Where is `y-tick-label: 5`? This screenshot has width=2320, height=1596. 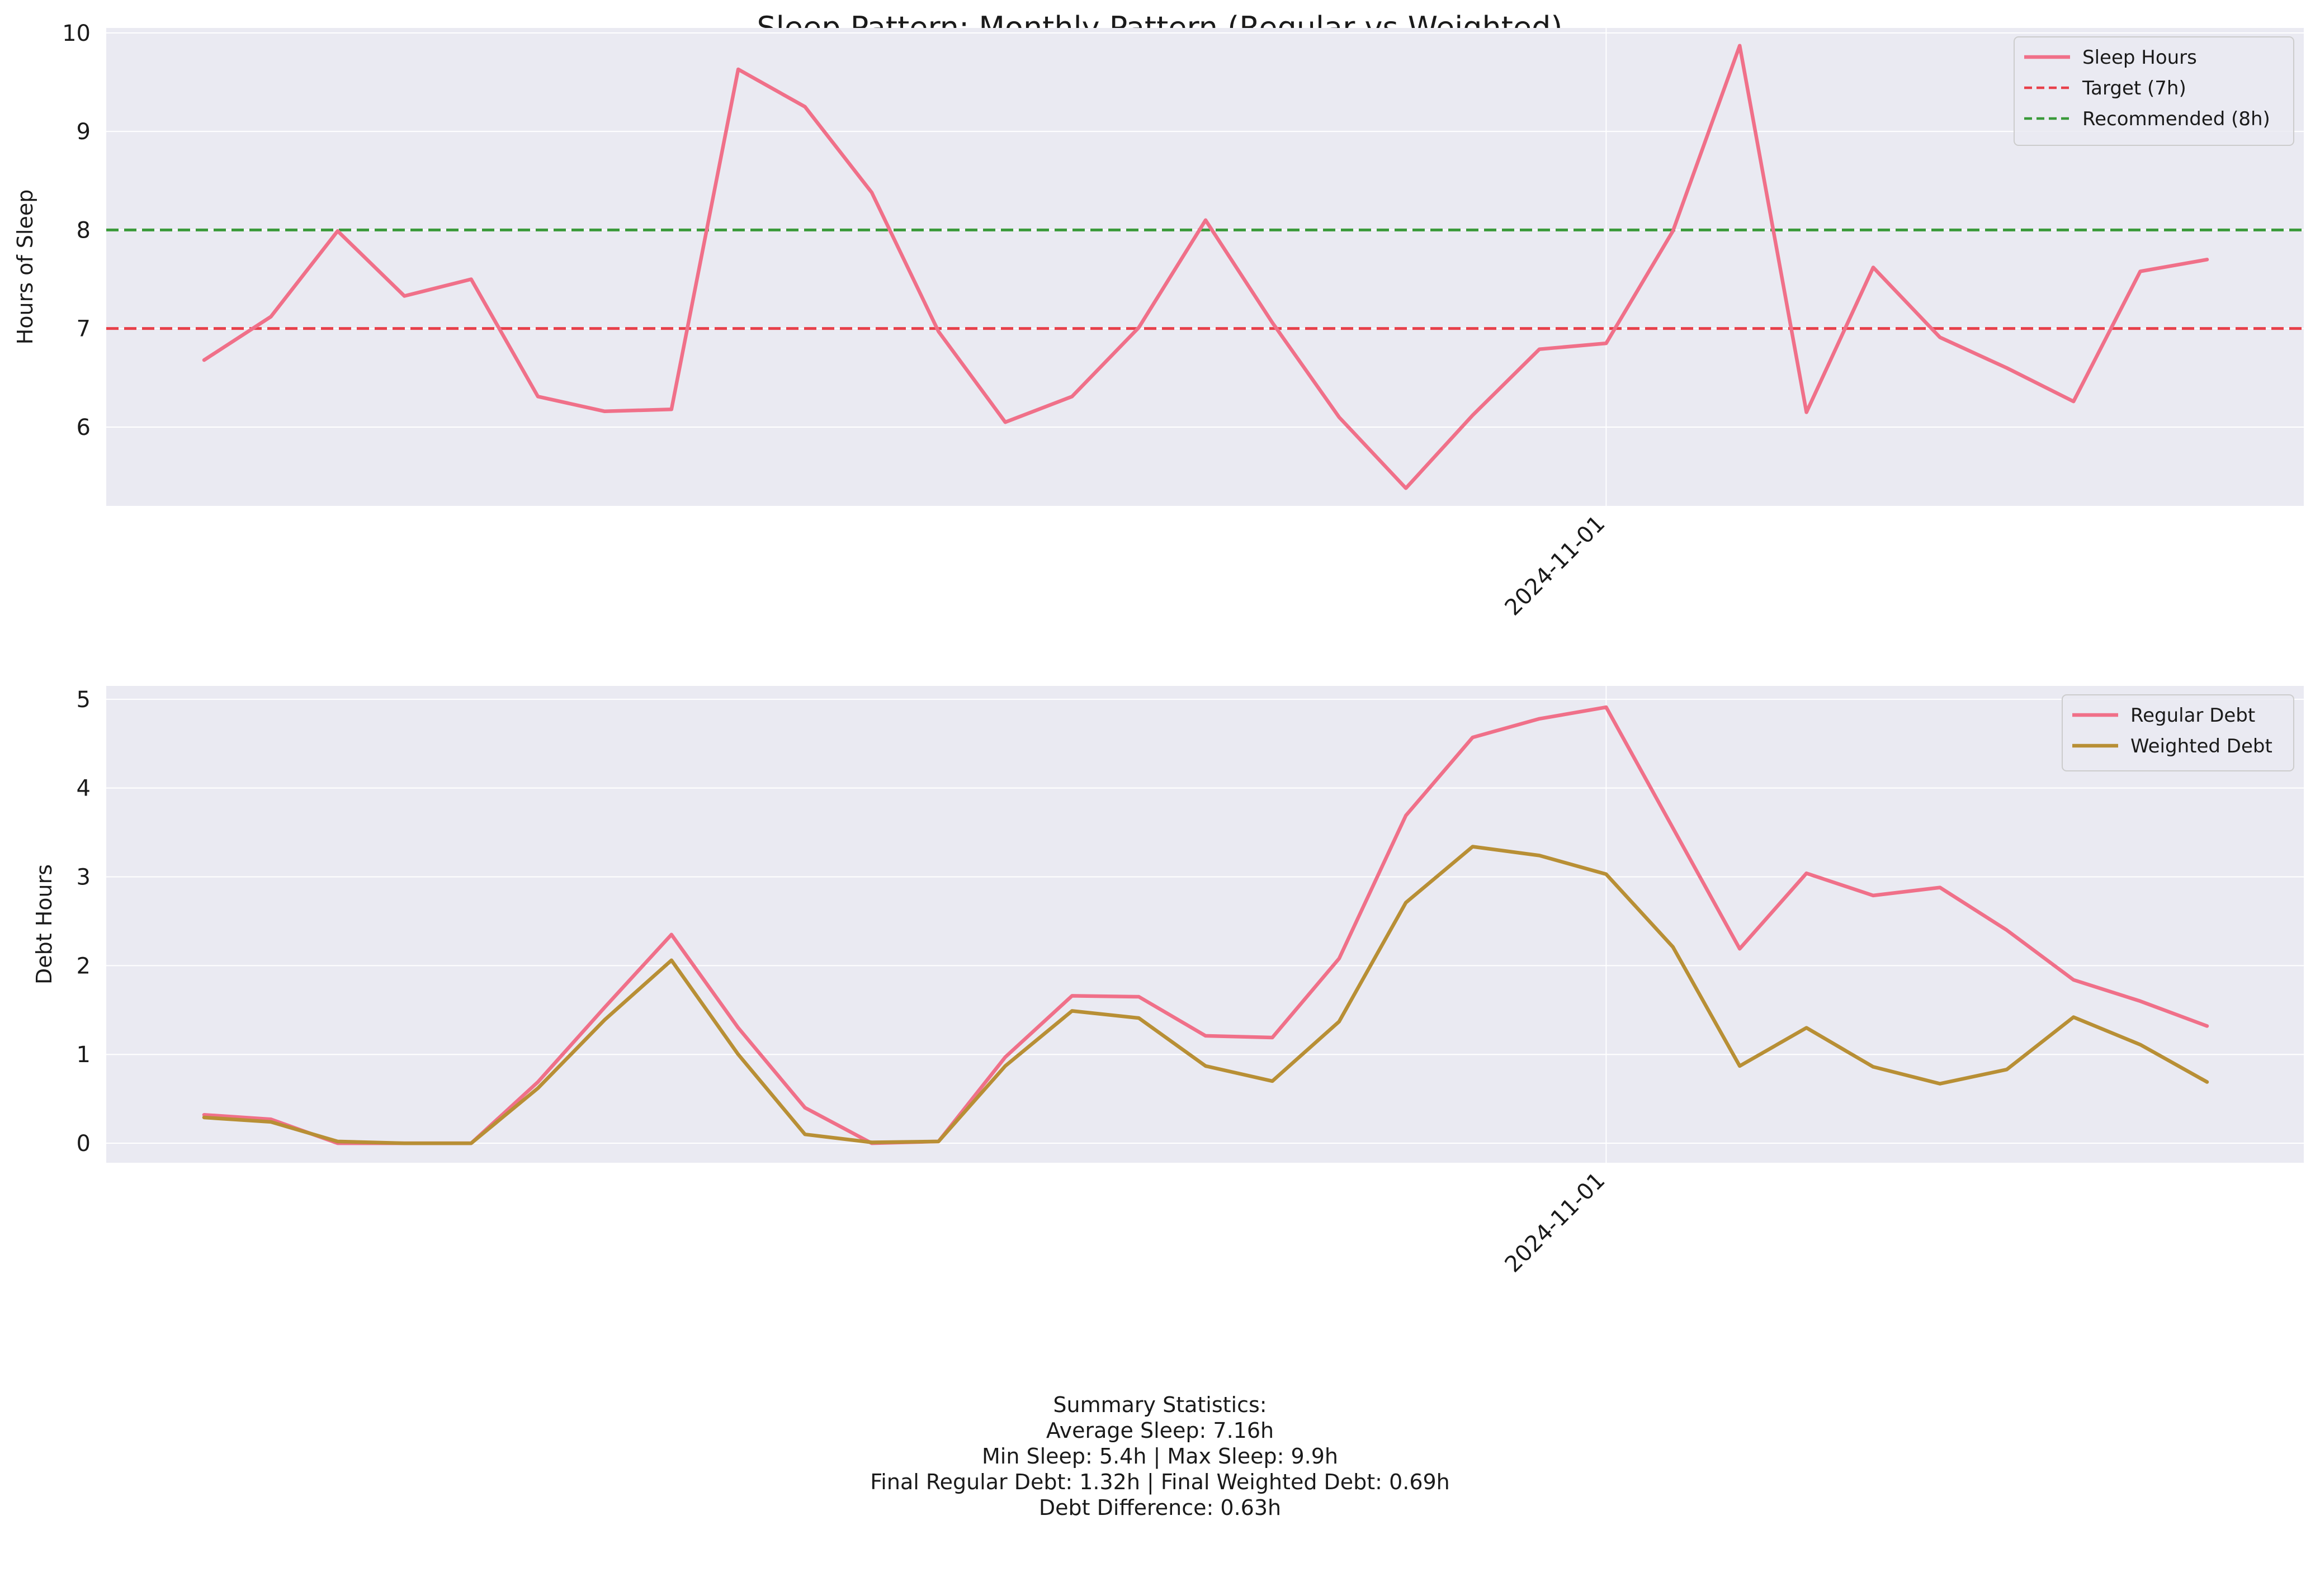
y-tick-label: 5 is located at coordinates (84, 700).